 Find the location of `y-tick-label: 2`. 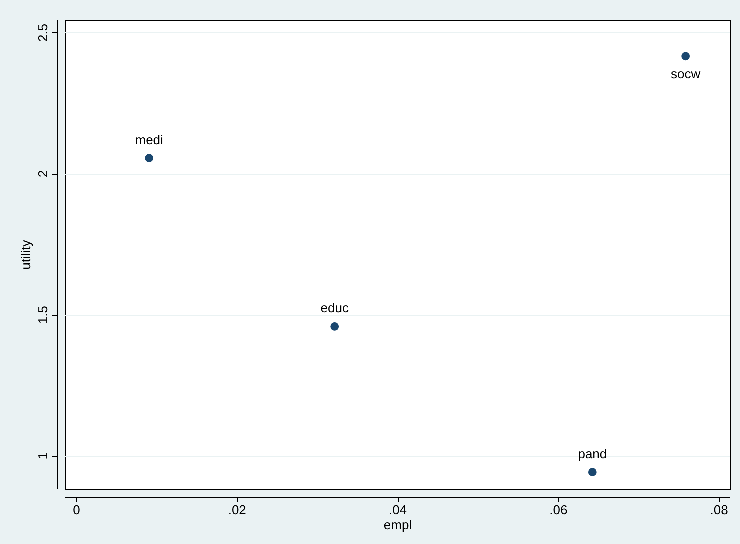

y-tick-label: 2 is located at coordinates (43, 174).